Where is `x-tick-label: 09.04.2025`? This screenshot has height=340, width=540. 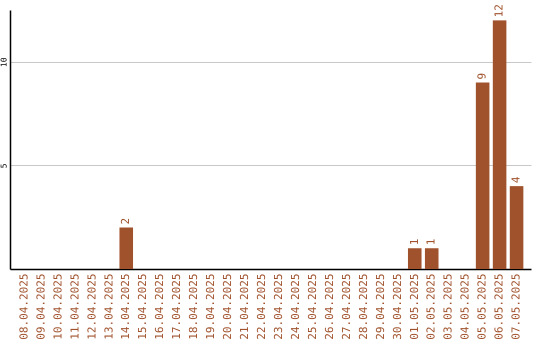 x-tick-label: 09.04.2025 is located at coordinates (41, 307).